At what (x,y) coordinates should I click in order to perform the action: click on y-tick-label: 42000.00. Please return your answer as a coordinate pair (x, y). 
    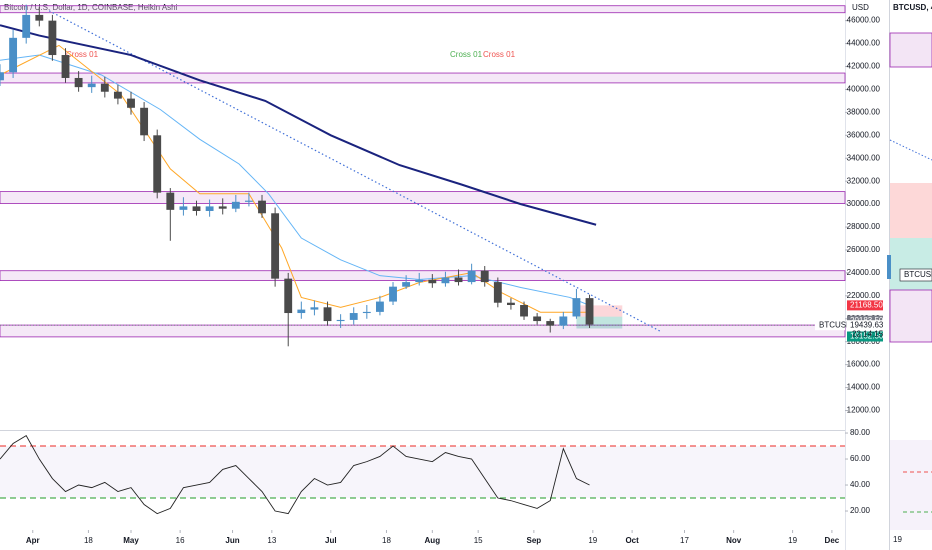
    Looking at the image, I should click on (864, 66).